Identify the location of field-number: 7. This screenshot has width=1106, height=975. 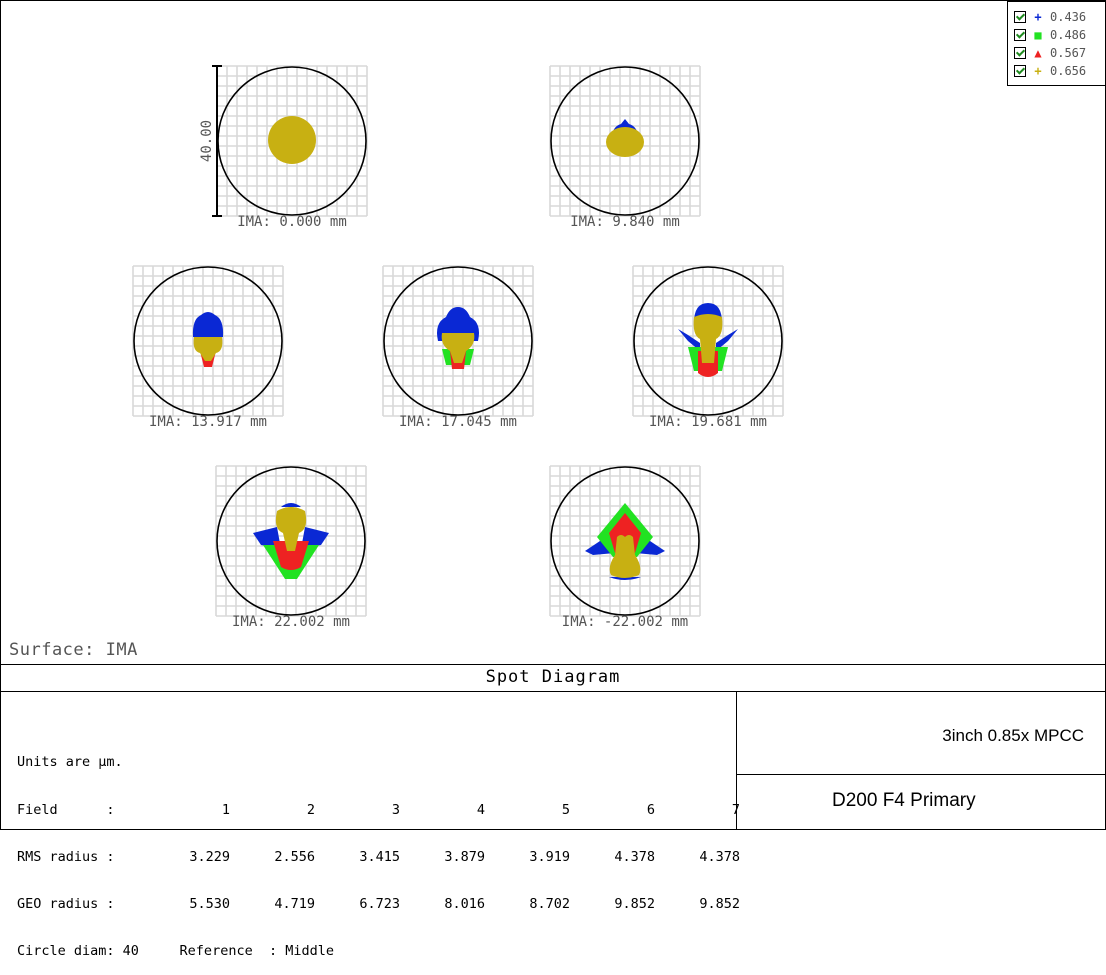
(735, 809).